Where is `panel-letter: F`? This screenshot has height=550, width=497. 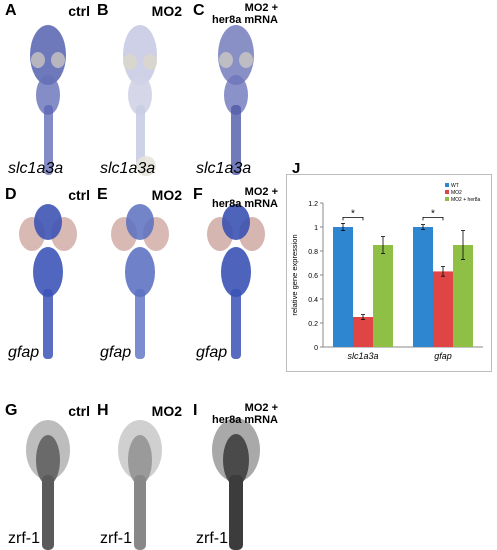 panel-letter: F is located at coordinates (198, 194).